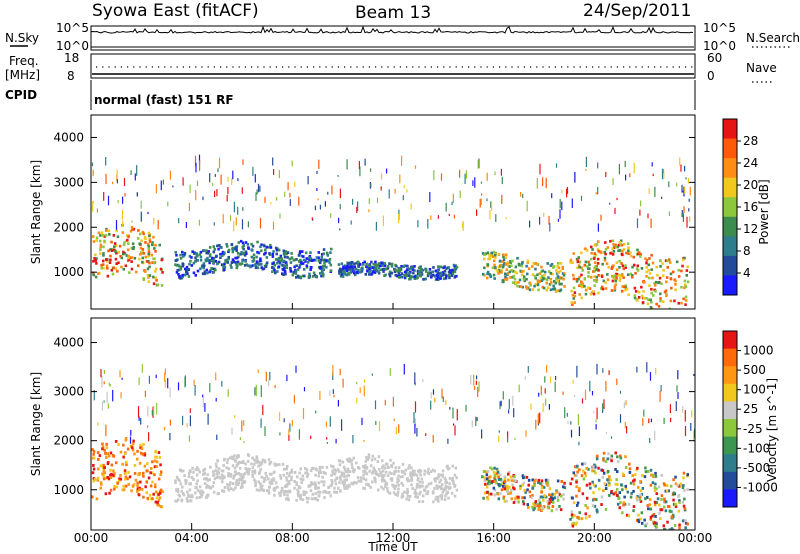 This screenshot has width=800, height=554. What do you see at coordinates (730, 375) in the screenshot?
I see `colorbar-swatch` at bounding box center [730, 375].